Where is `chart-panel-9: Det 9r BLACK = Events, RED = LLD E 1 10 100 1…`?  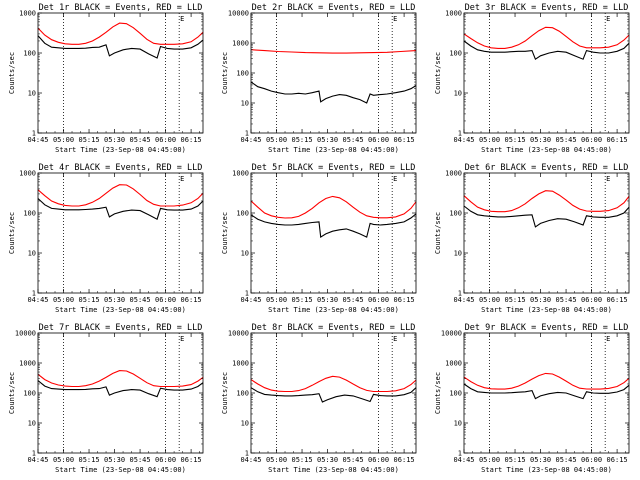 chart-panel-9: Det 9r BLACK = Events, RED = LLD E 1 10 100 1… is located at coordinates (532, 400).